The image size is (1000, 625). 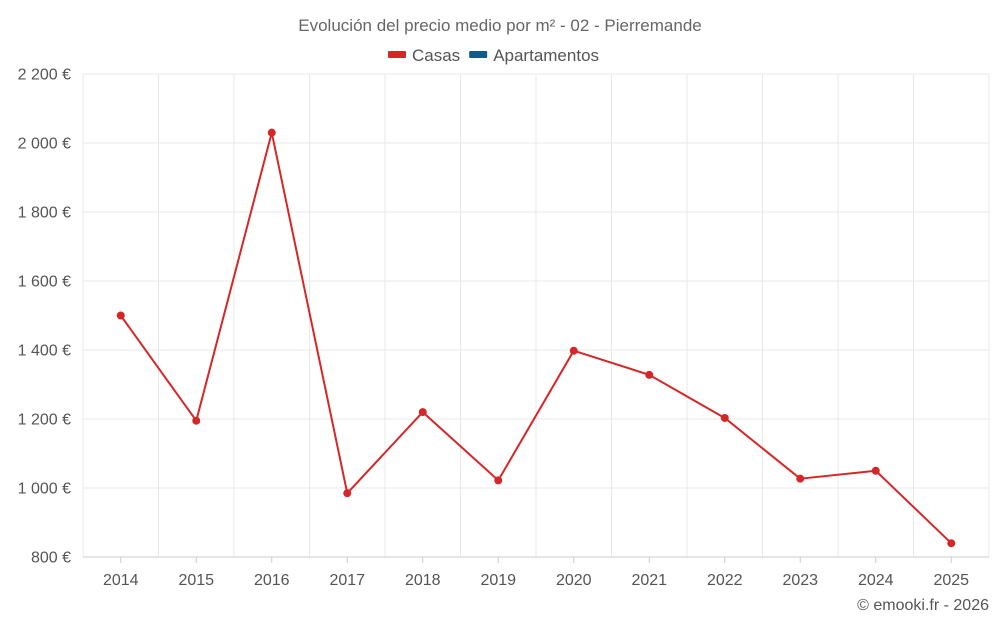 I want to click on y-tick-label: 1 000 €, so click(x=44, y=489).